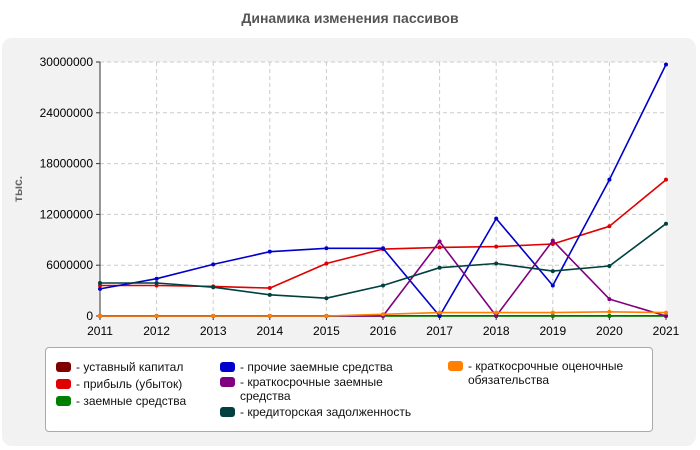  I want to click on y-tick-label: 30000000, so click(67, 62).